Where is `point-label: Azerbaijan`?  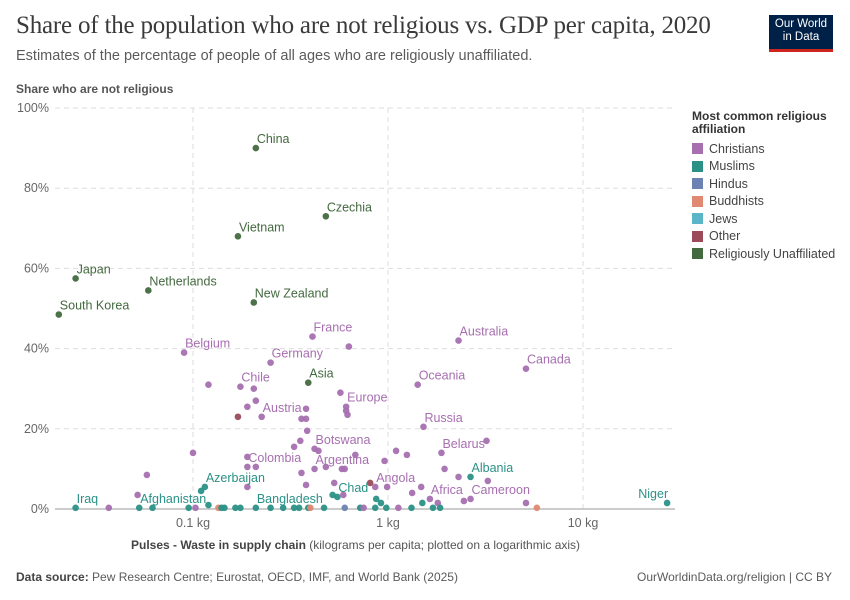 point-label: Azerbaijan is located at coordinates (235, 478).